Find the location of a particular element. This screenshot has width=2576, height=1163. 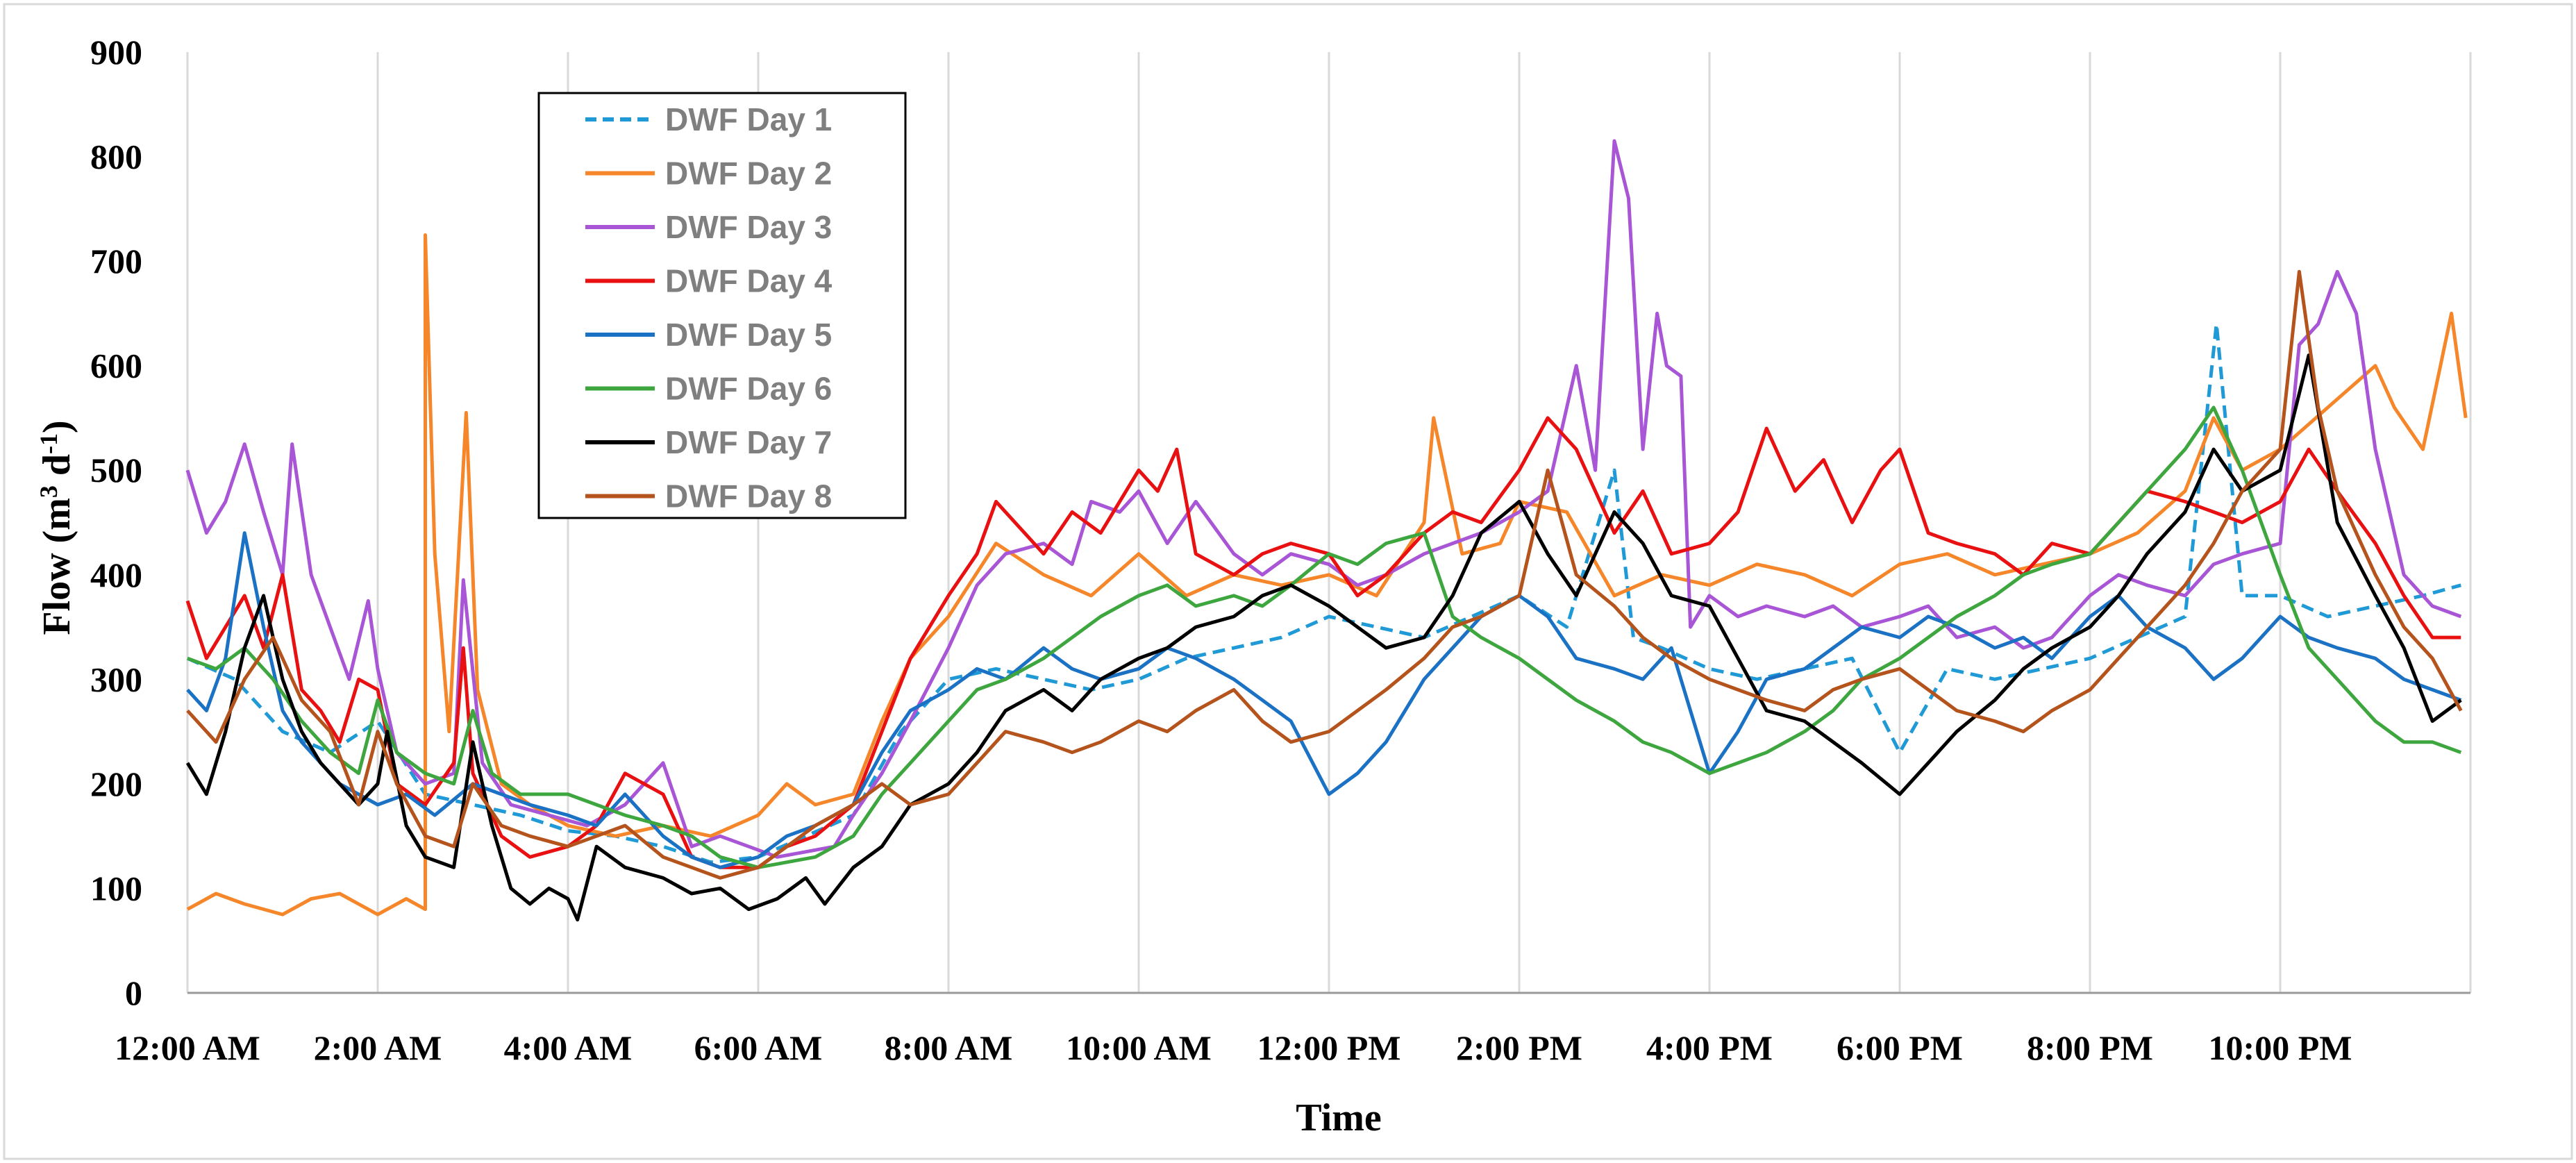

y-axis-title: Flow (m3 d-1) is located at coordinates (56, 527).